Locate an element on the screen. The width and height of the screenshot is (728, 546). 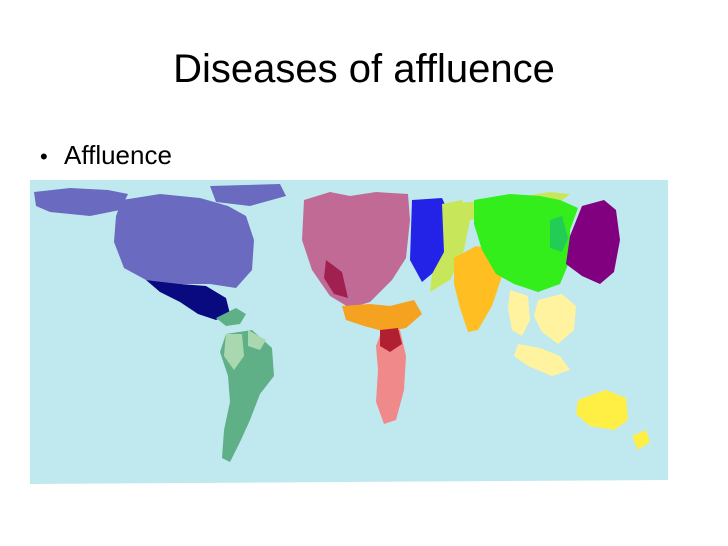
region-philippines is located at coordinates (555, 319).